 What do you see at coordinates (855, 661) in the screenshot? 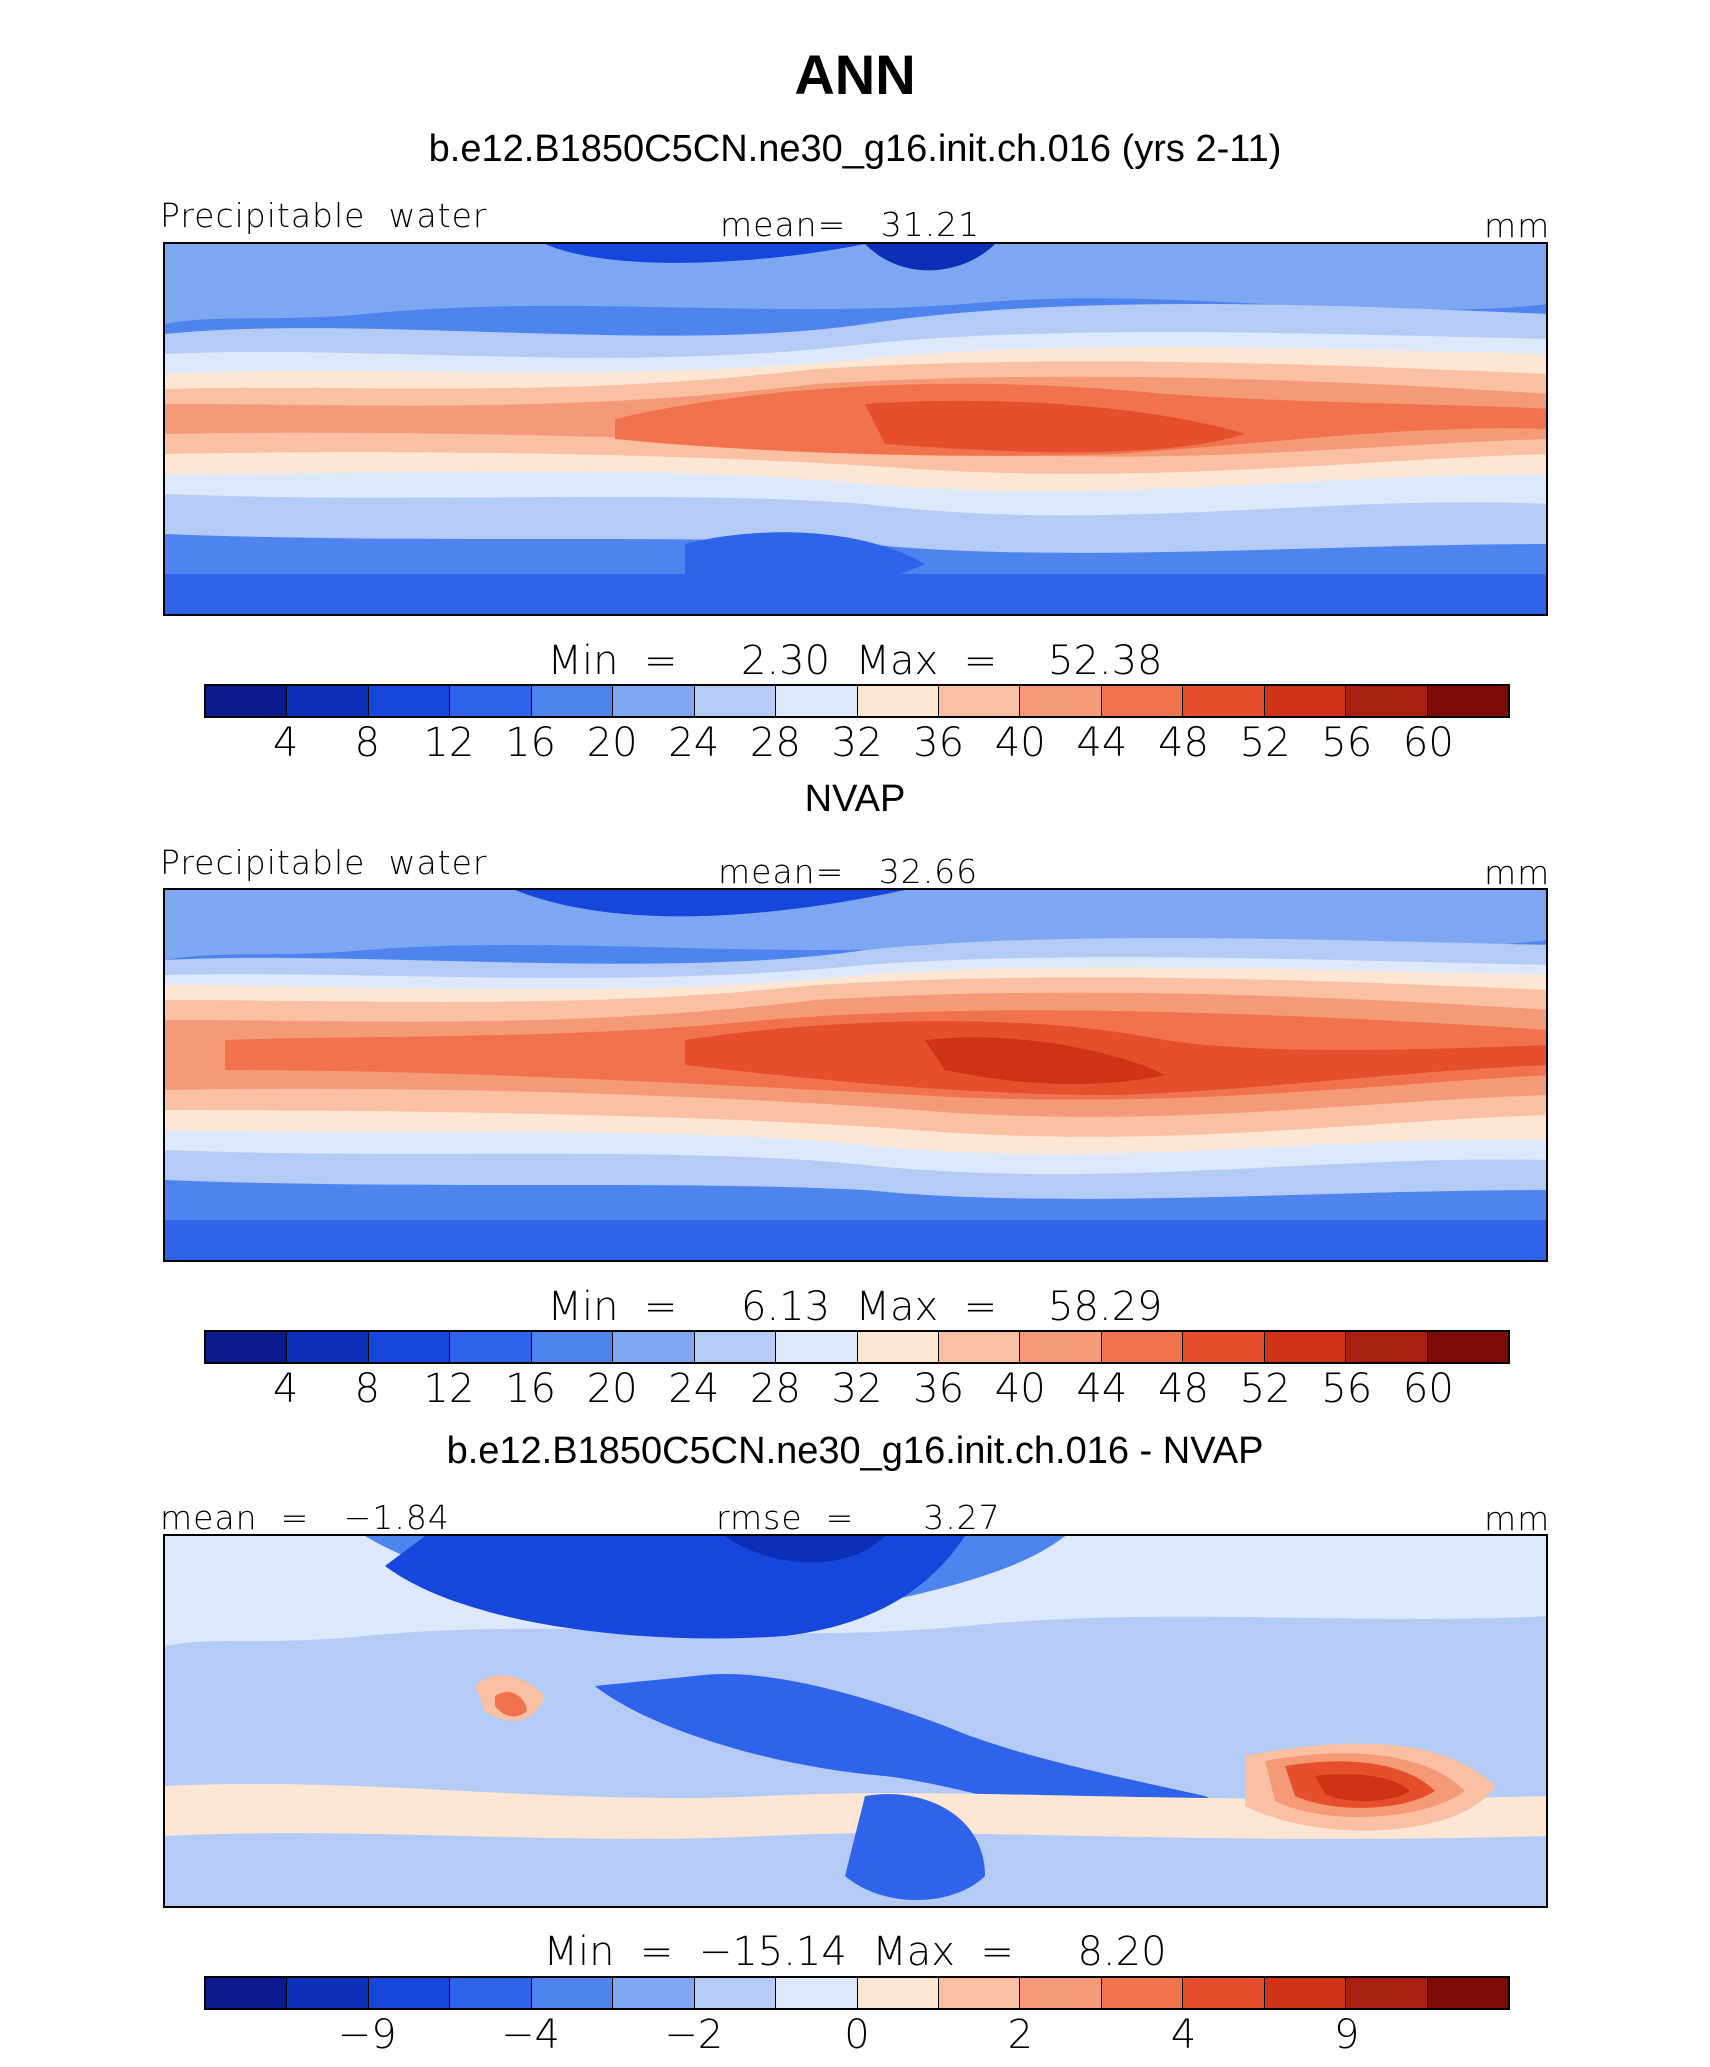
I see `panel-1-minmax: Min = 2.30 Max = 52.38` at bounding box center [855, 661].